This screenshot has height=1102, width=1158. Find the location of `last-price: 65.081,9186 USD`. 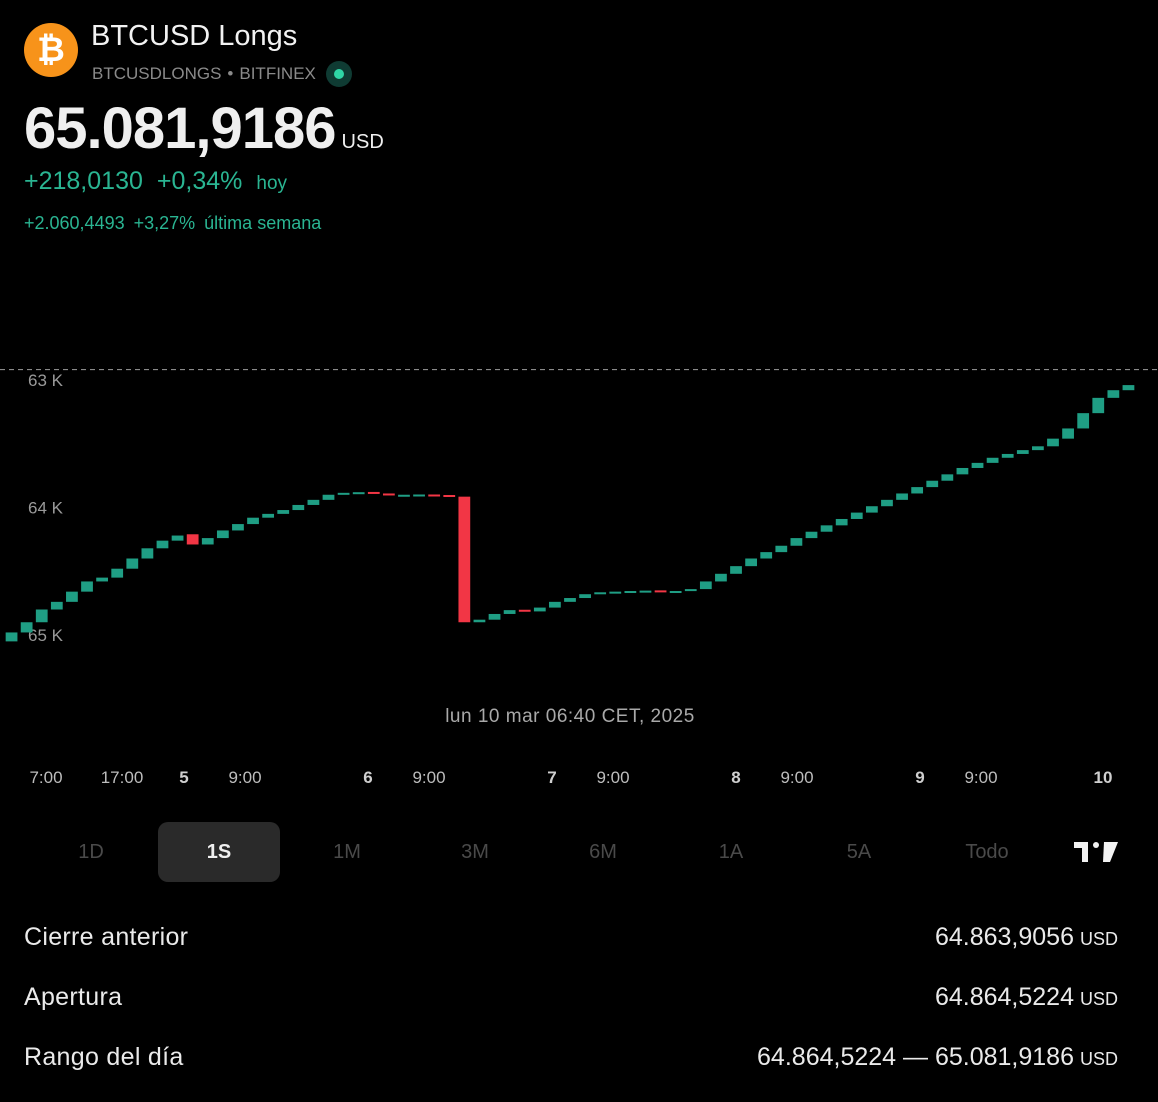

last-price: 65.081,9186 USD is located at coordinates (204, 128).